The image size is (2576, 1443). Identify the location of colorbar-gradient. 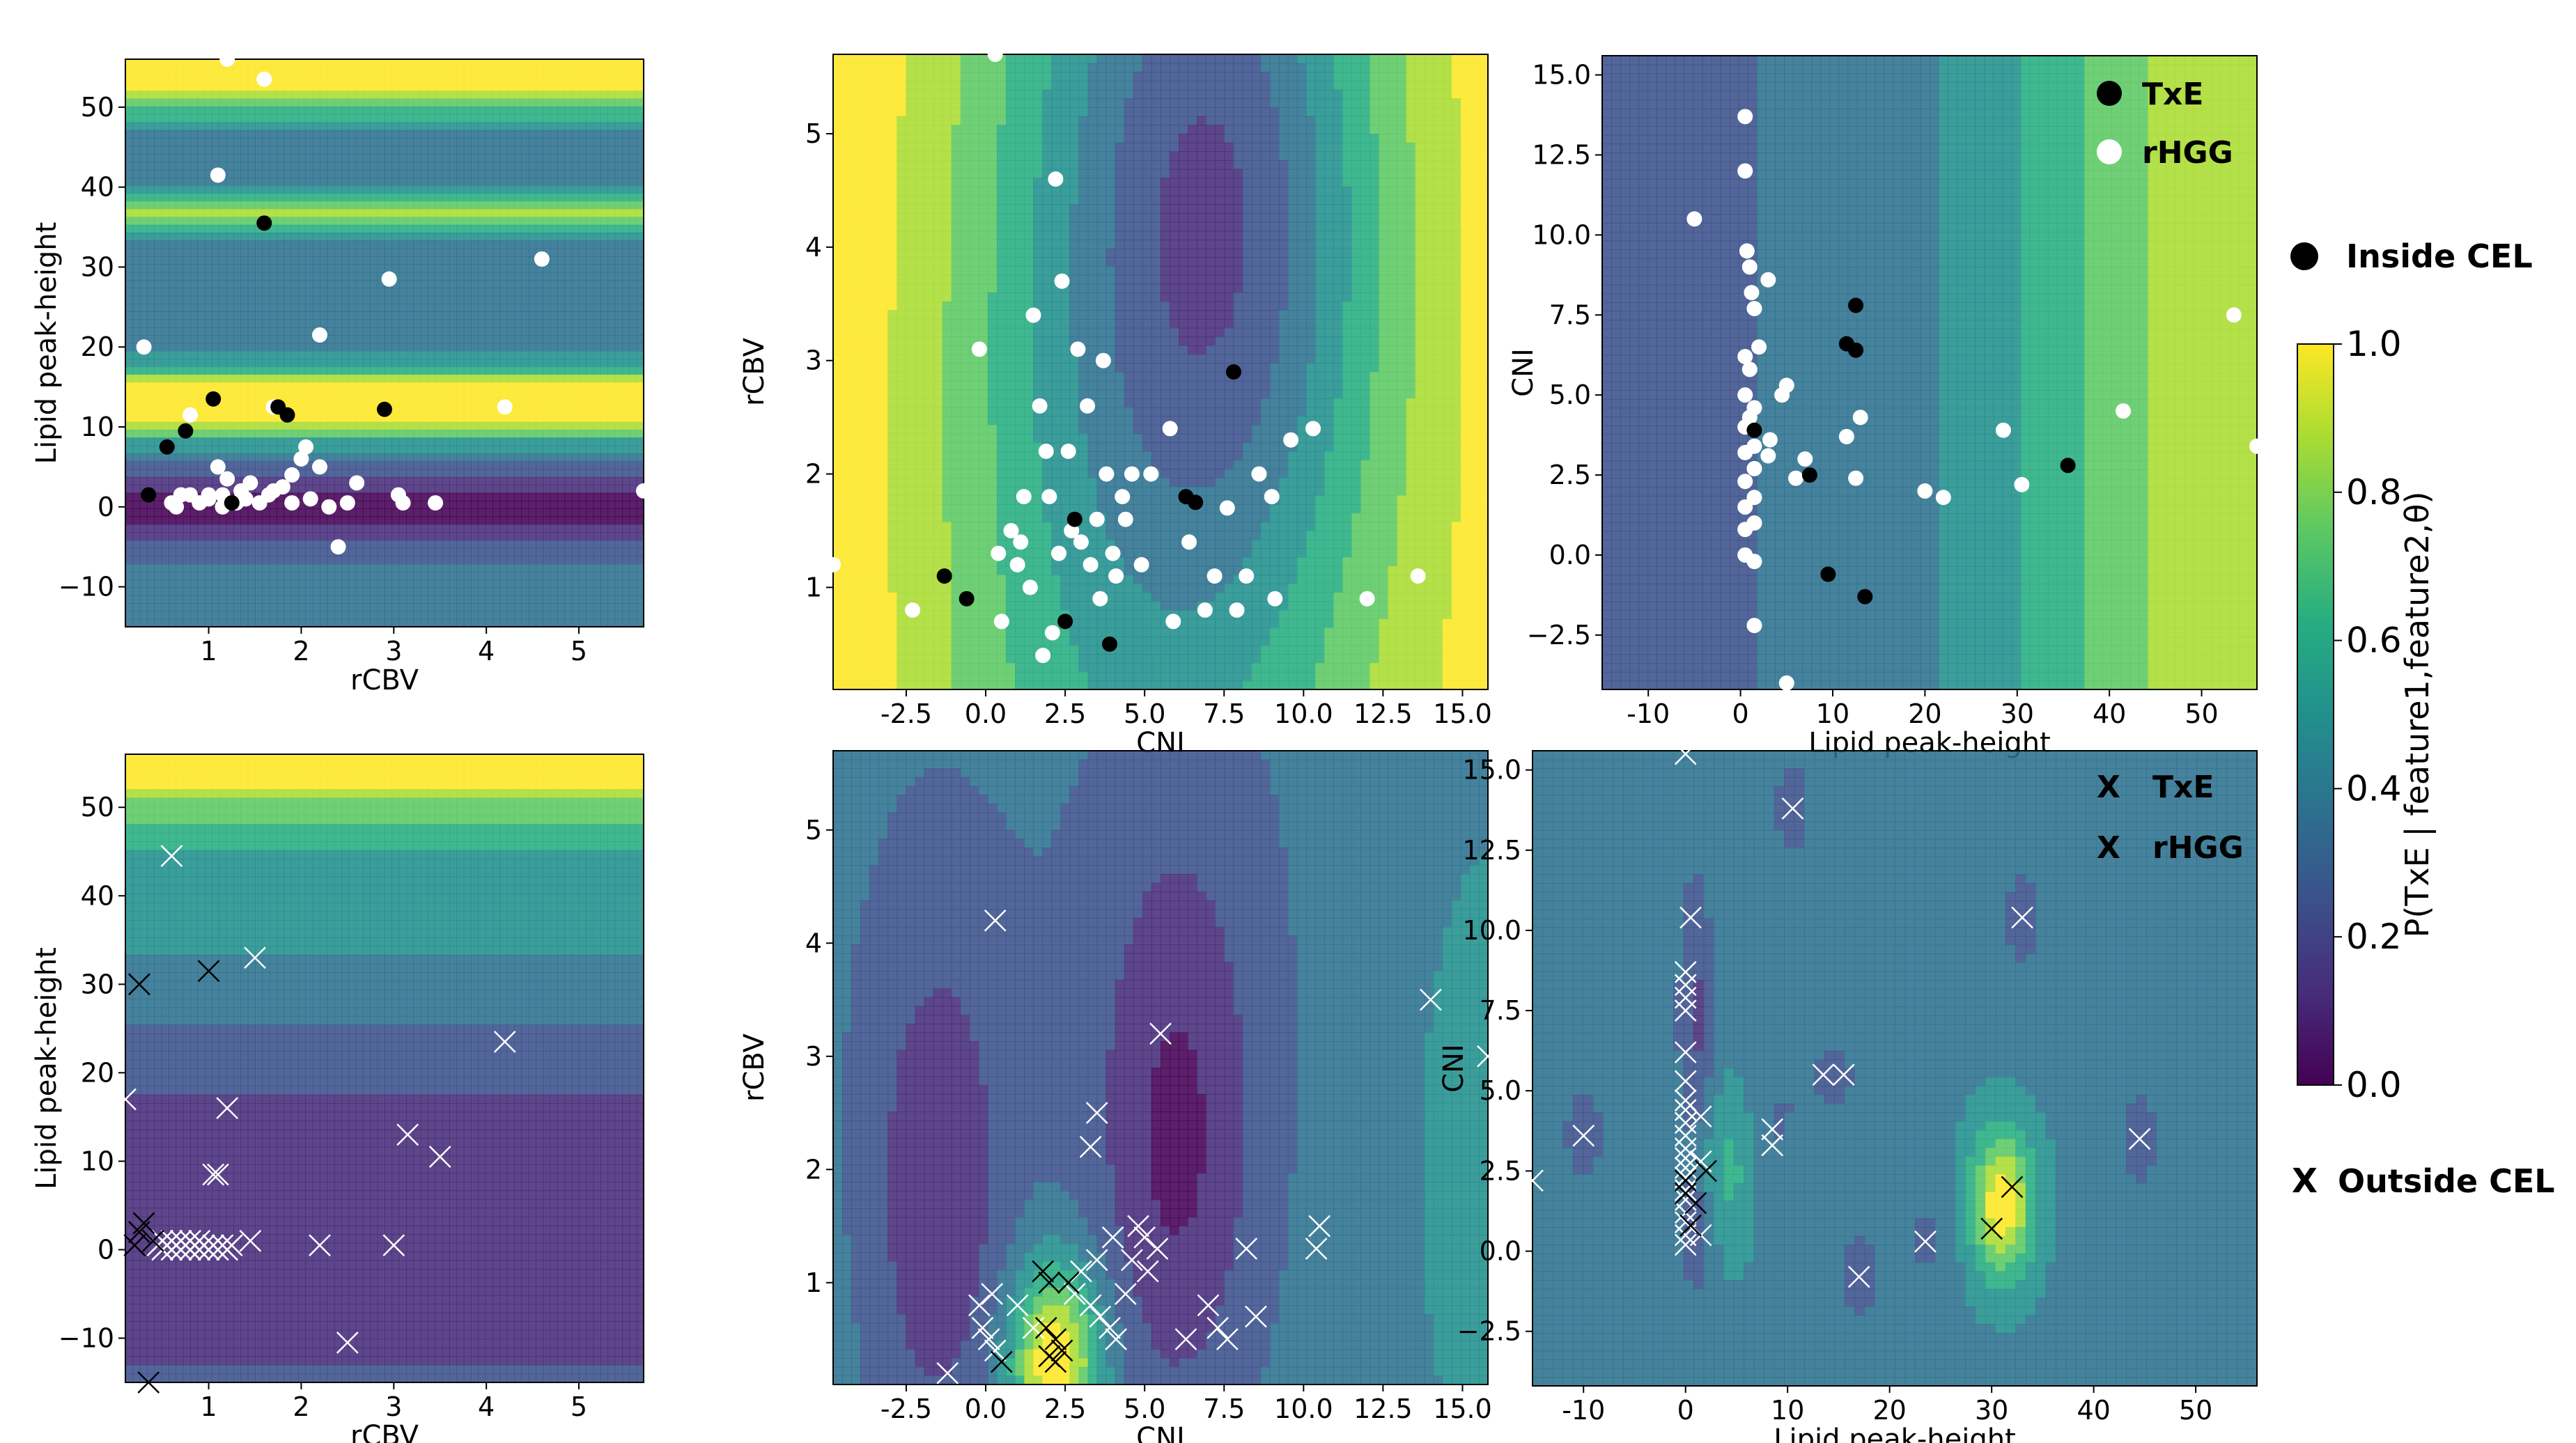
(2315, 714).